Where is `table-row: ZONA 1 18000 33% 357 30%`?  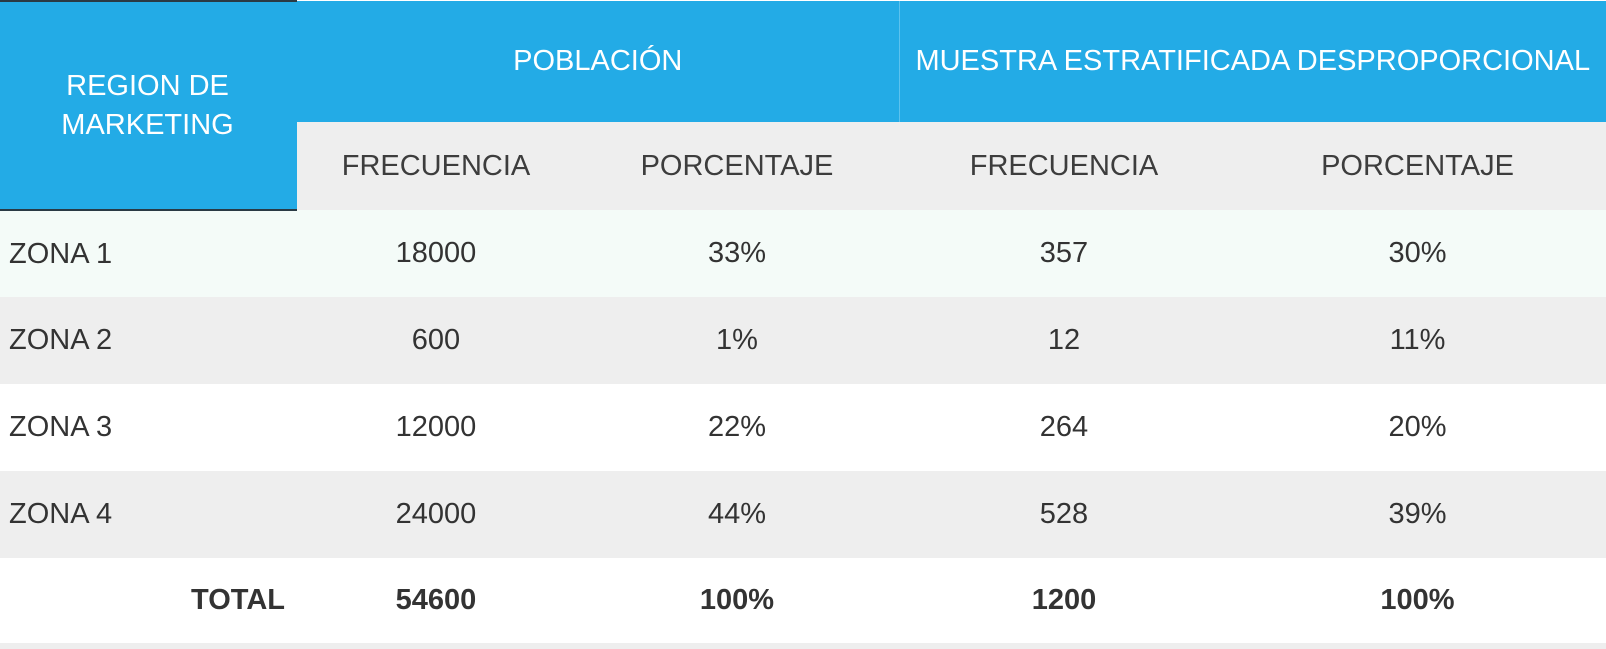
table-row: ZONA 1 18000 33% 357 30% is located at coordinates (803, 253).